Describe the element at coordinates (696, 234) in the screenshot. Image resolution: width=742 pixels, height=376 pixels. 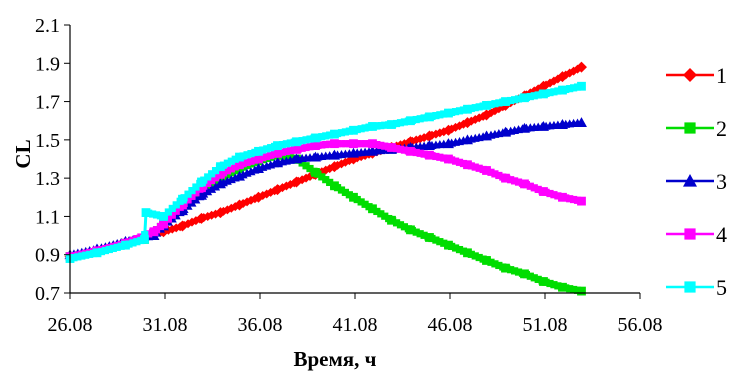
I see `legend-item-4: 4` at that location.